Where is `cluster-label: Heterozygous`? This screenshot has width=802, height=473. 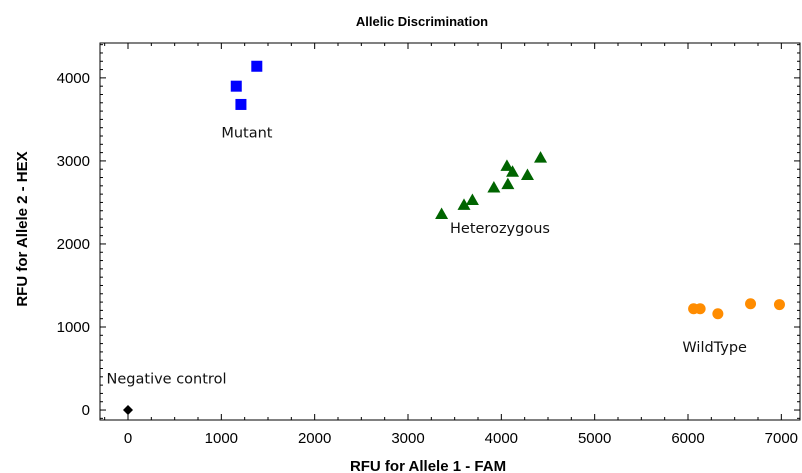 cluster-label: Heterozygous is located at coordinates (500, 229).